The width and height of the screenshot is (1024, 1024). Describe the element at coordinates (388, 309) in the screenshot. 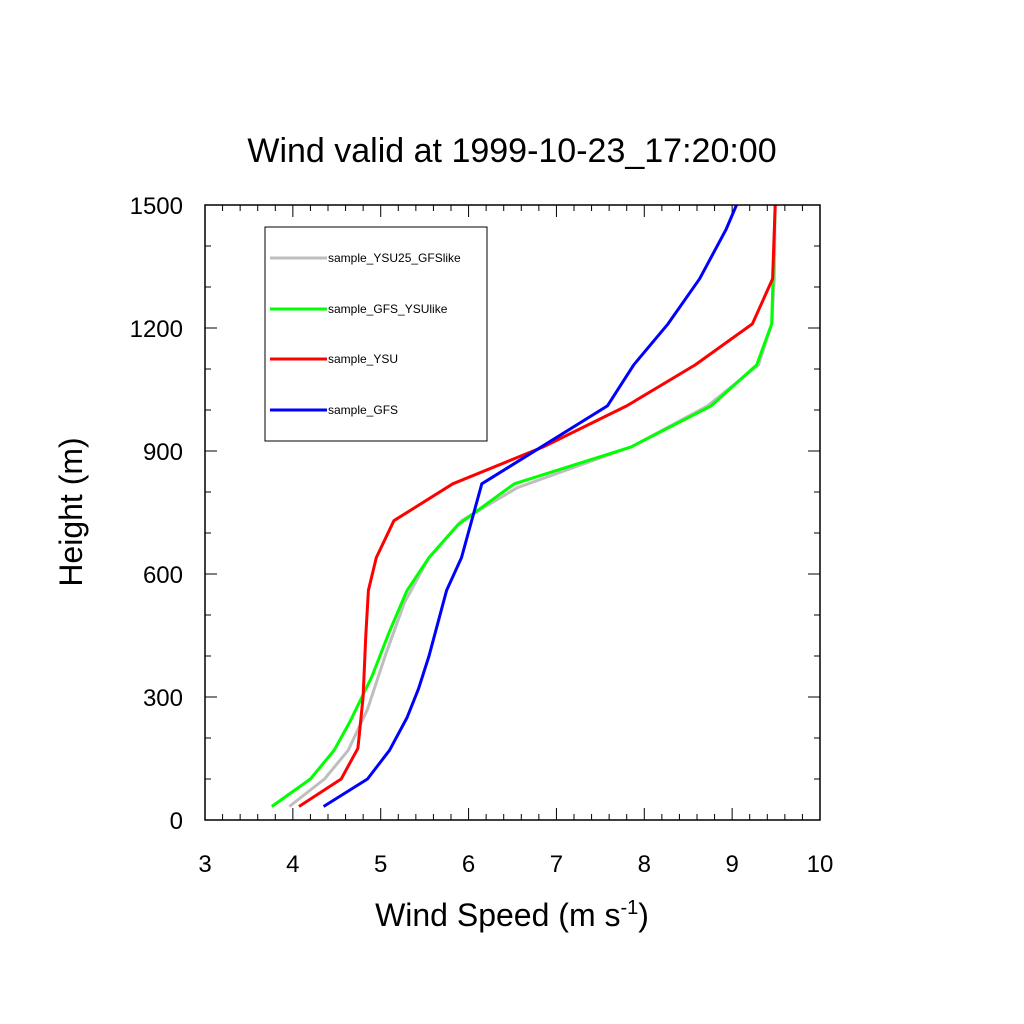

I see `legend-label: sample_GFS_YSUlike` at that location.